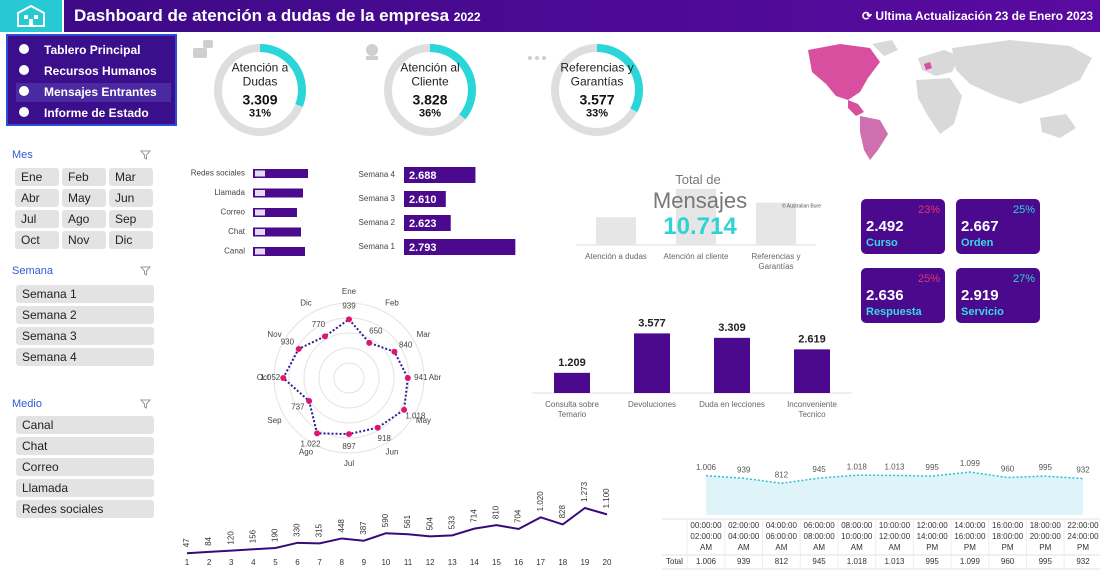 The height and width of the screenshot is (576, 1100). I want to click on gauge-percent: 33%, so click(597, 113).